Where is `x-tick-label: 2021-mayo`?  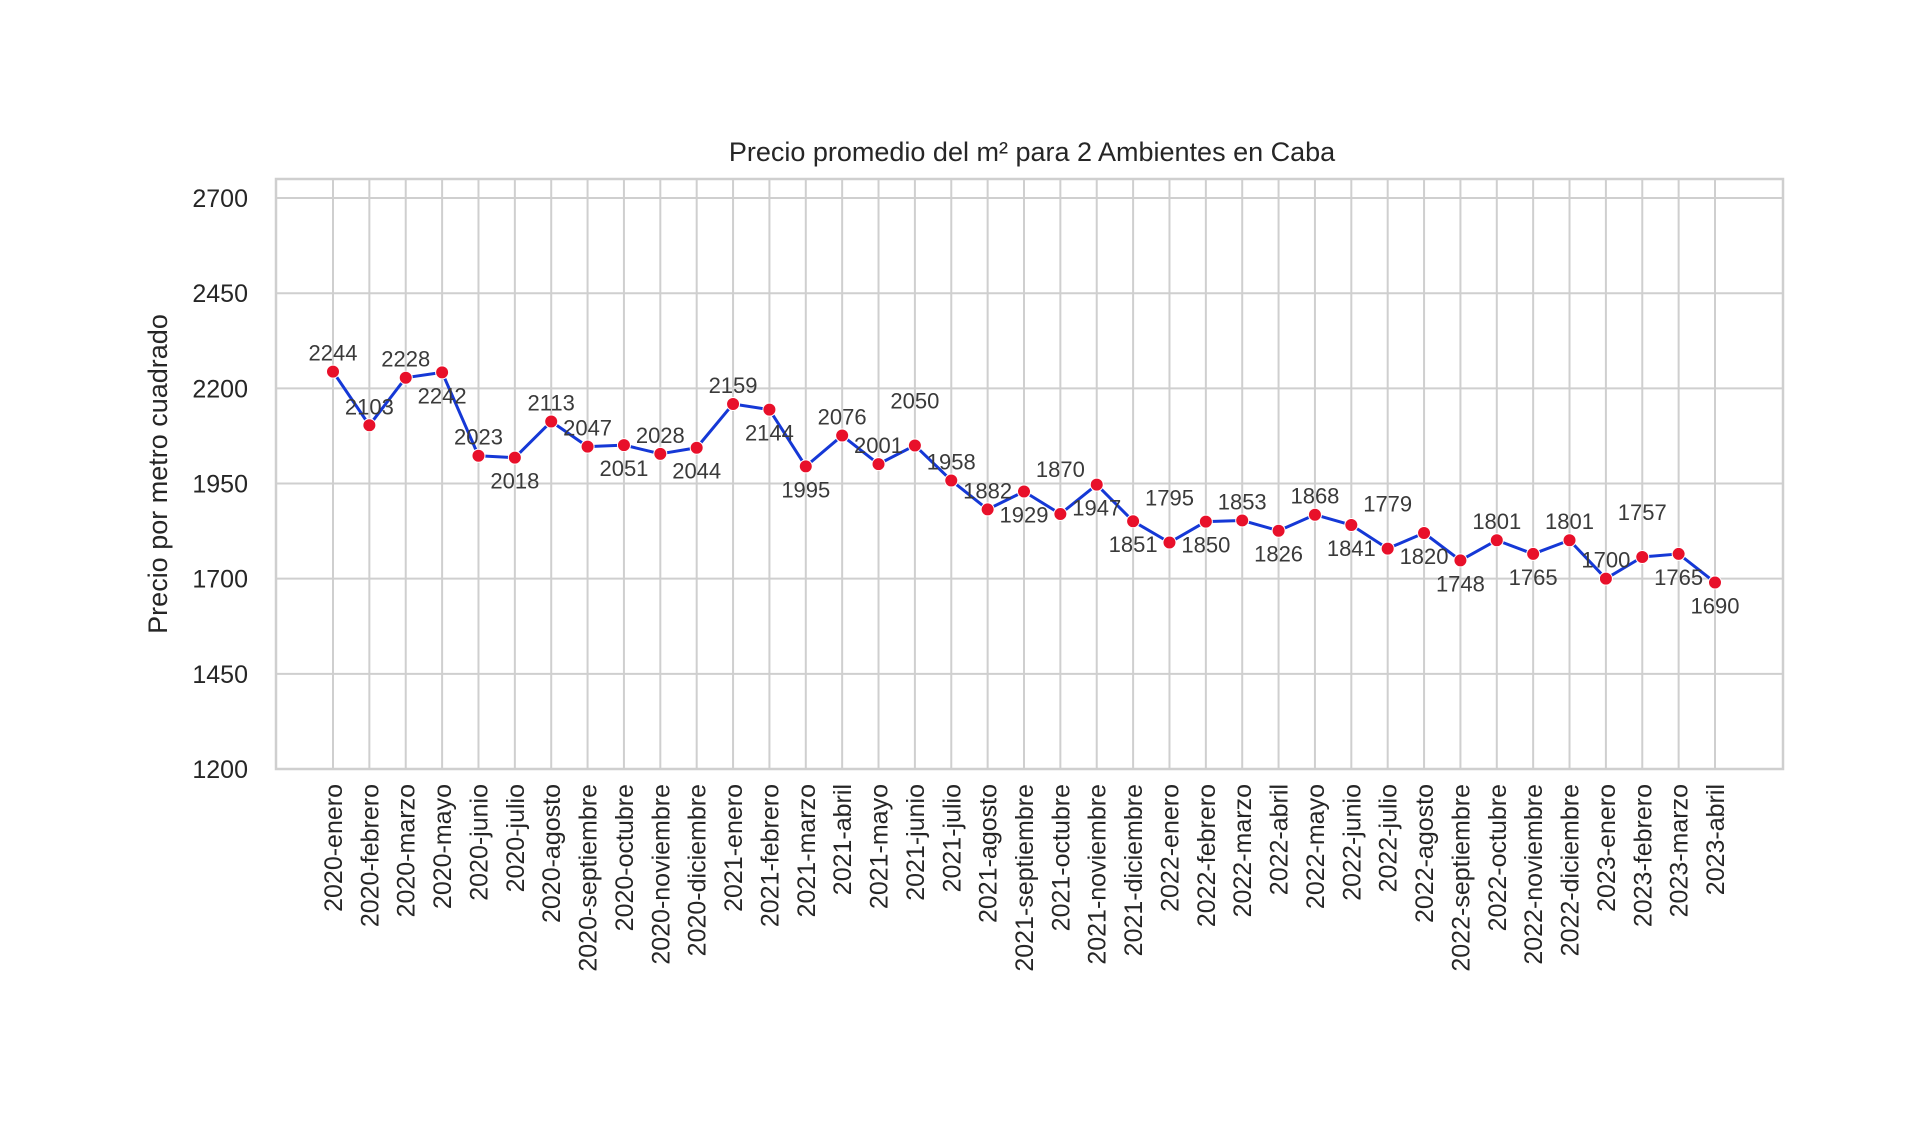 x-tick-label: 2021-mayo is located at coordinates (880, 846).